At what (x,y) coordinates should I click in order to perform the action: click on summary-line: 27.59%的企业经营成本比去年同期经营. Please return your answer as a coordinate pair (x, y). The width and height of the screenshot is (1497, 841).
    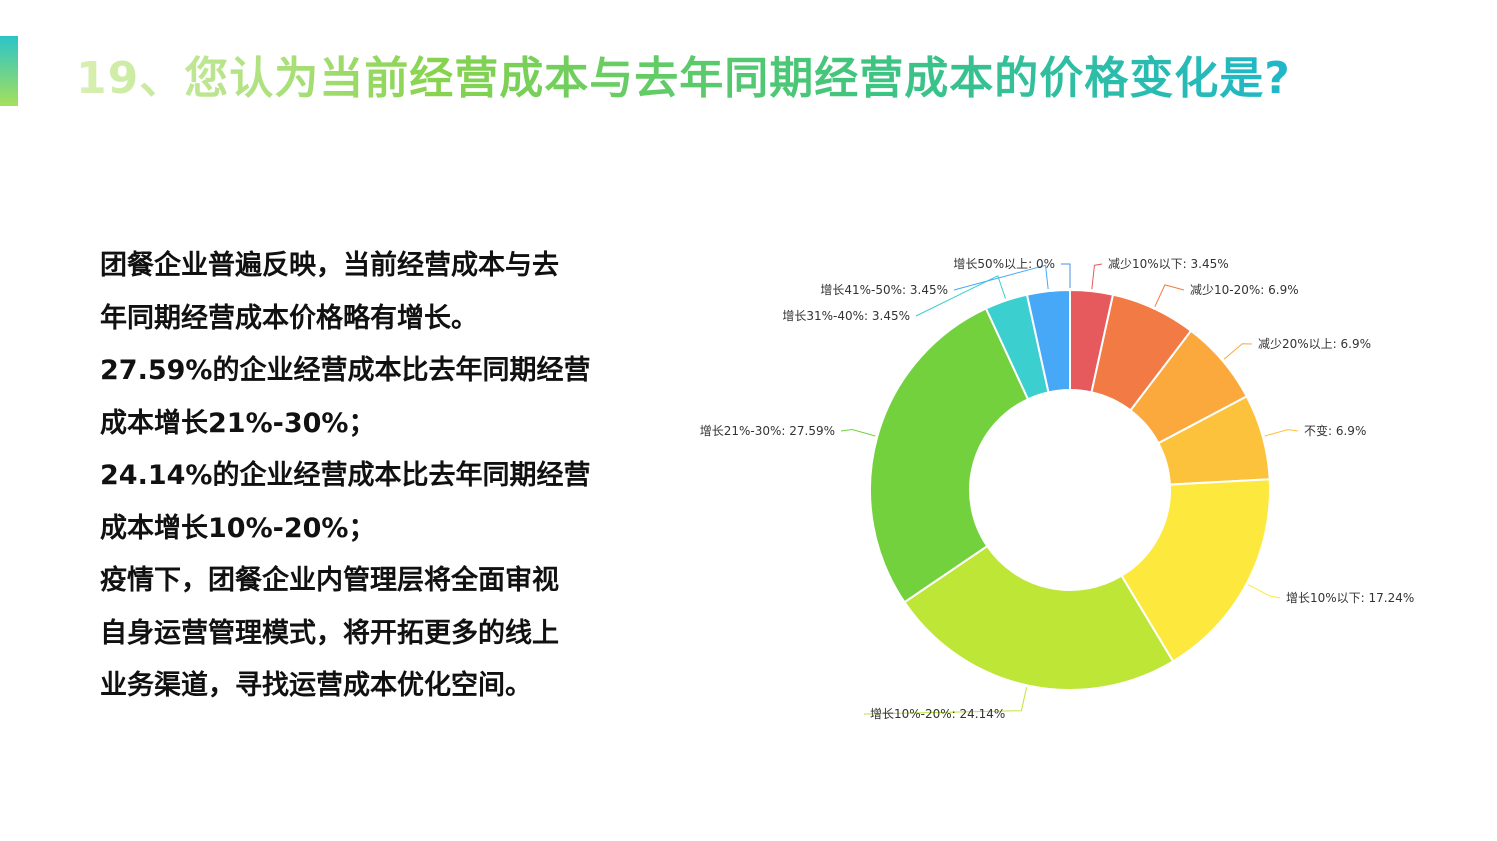
    Looking at the image, I should click on (345, 370).